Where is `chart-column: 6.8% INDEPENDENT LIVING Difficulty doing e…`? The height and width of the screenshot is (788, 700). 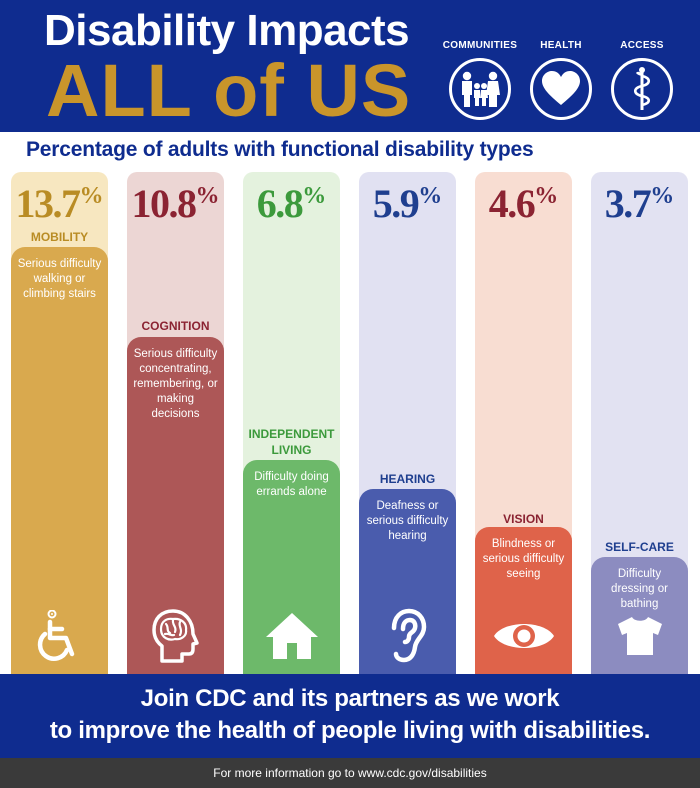
chart-column: 6.8% INDEPENDENT LIVING Difficulty doing e… is located at coordinates (291, 423).